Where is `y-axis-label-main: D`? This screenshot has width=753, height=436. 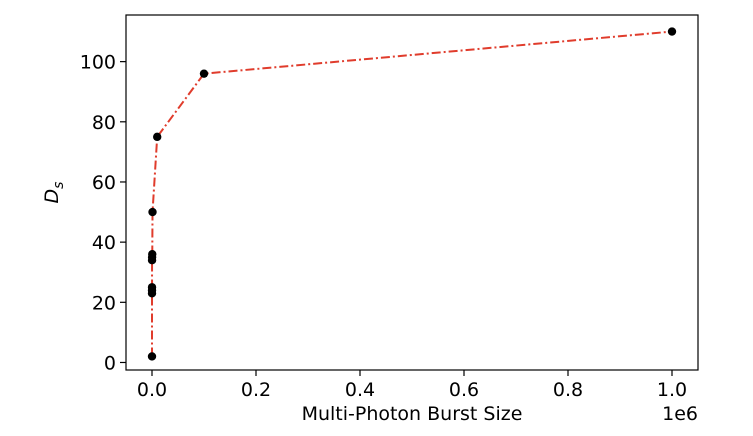
y-axis-label-main: D is located at coordinates (52, 196).